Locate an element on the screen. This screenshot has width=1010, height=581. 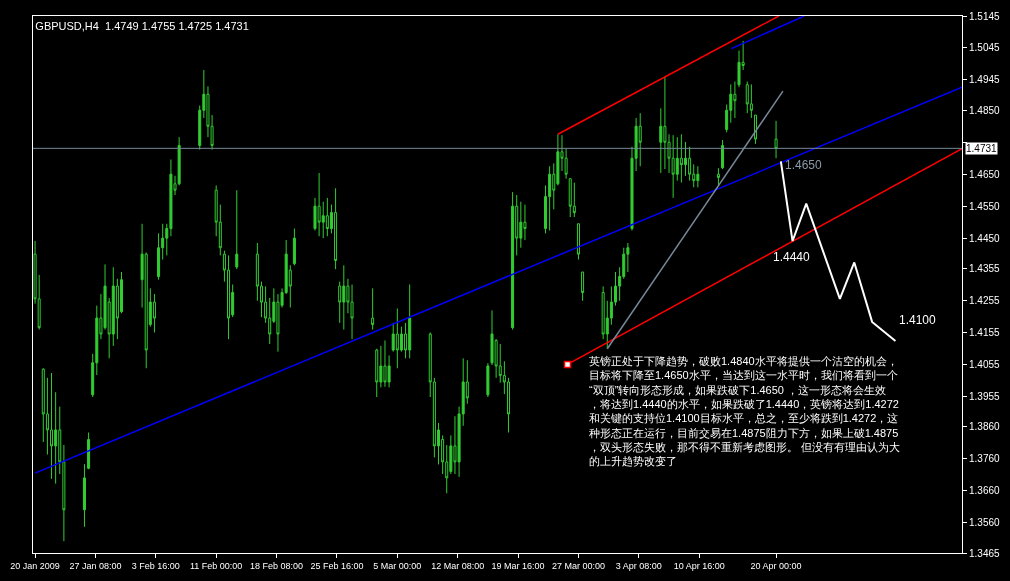
x-tick-label: 12 Mar 08:00 is located at coordinates (458, 565).